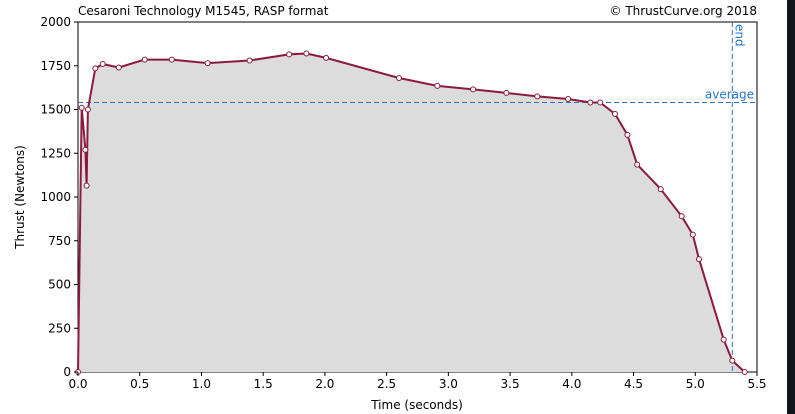 This screenshot has height=414, width=795. I want to click on x-tick-label: 1.0, so click(201, 384).